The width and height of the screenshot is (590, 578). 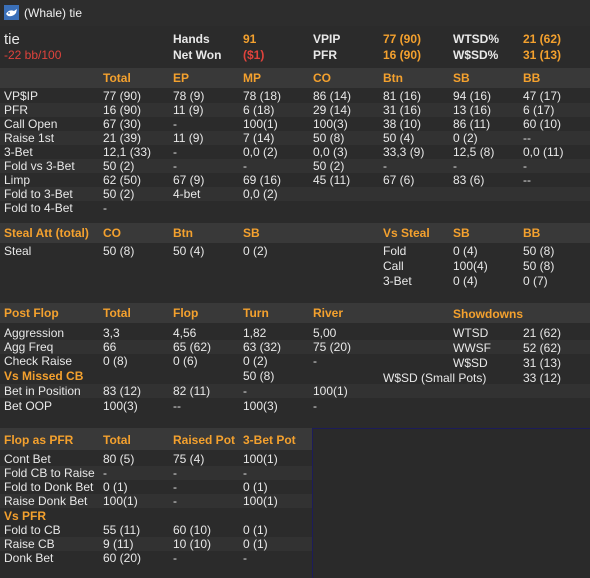 I want to click on vs-steal-label: 3-Bet, so click(x=397, y=281).